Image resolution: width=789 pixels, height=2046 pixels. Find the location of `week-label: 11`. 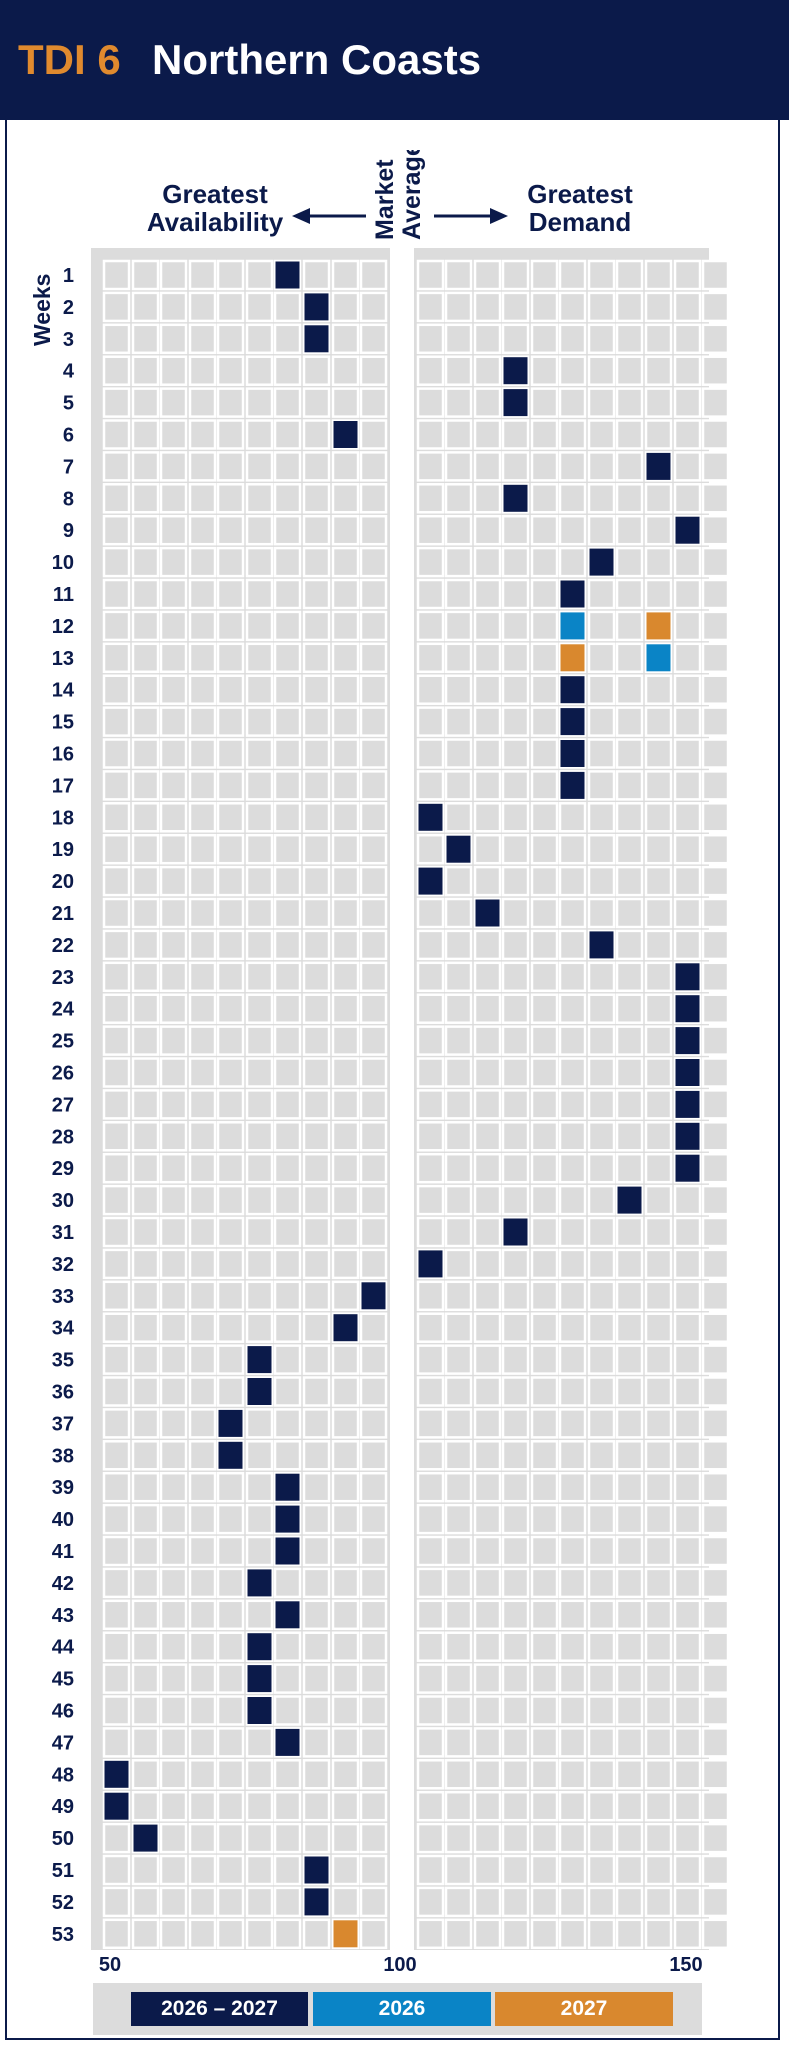

week-label: 11 is located at coordinates (63, 595).